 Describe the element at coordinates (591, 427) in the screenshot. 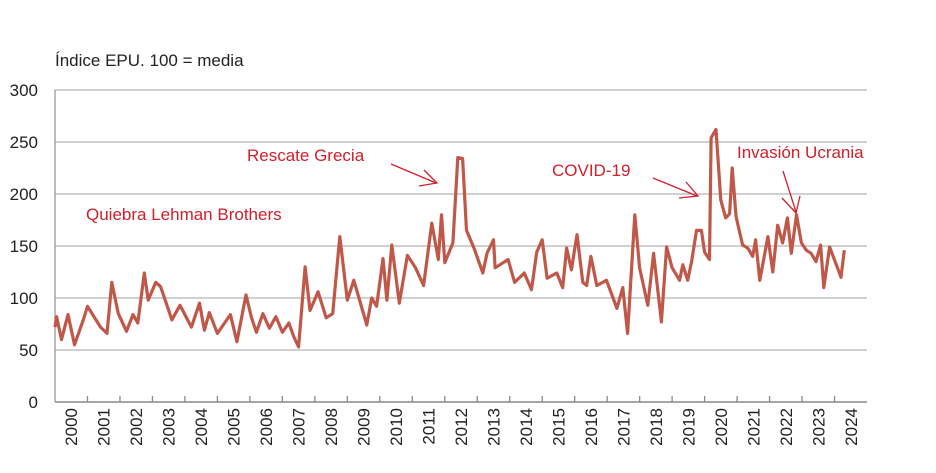

I see `x-tick-label: 2016` at that location.